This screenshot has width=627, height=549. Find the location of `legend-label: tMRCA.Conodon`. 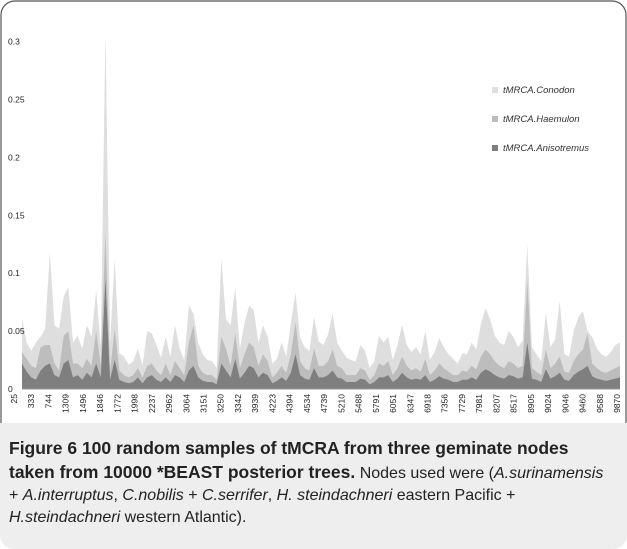

legend-label: tMRCA.Conodon is located at coordinates (539, 90).